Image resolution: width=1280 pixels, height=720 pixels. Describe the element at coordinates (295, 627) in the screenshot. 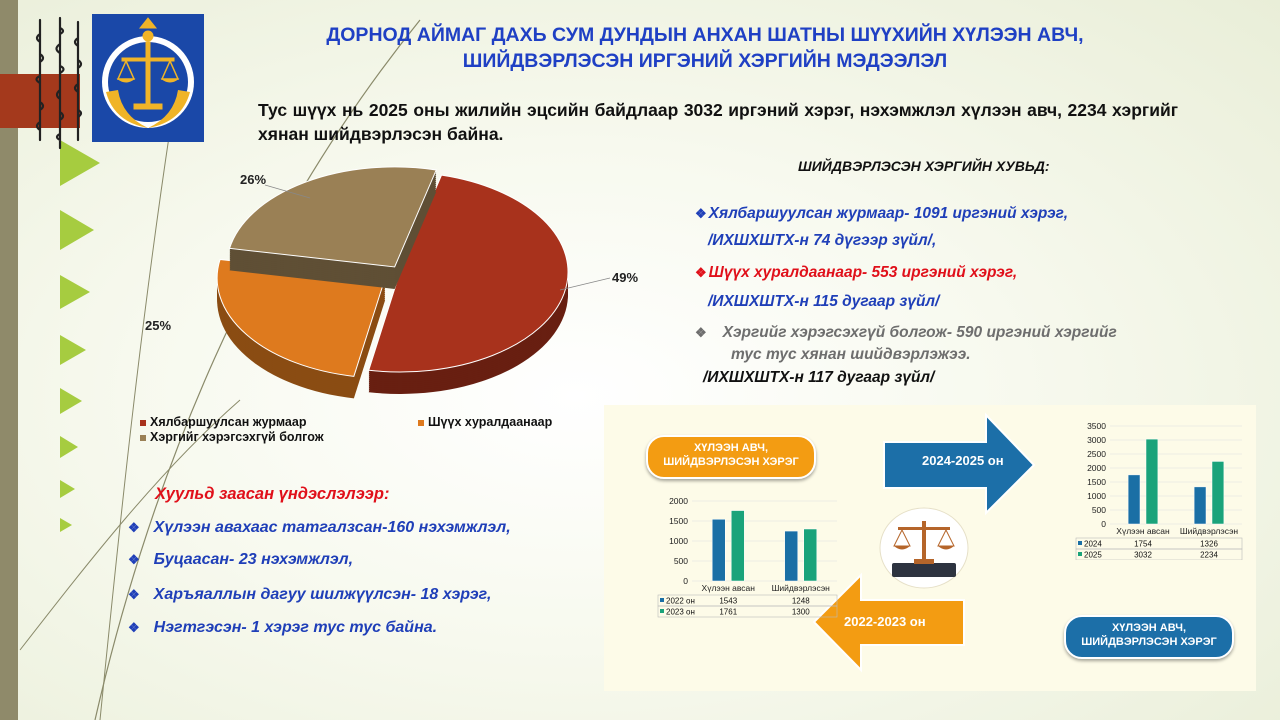

I see `legal-item-text: Нэгтгэсэн- 1 хэрэг тус тус байна.` at that location.